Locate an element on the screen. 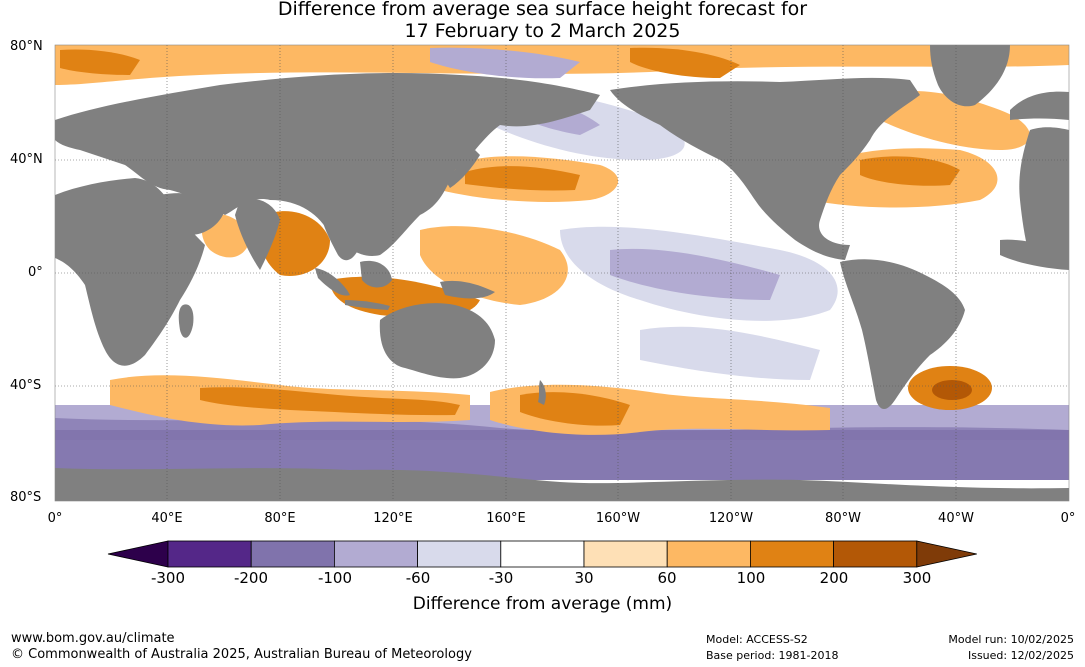 This screenshot has height=667, width=1085. colorbar-tick: 100 is located at coordinates (751, 578).